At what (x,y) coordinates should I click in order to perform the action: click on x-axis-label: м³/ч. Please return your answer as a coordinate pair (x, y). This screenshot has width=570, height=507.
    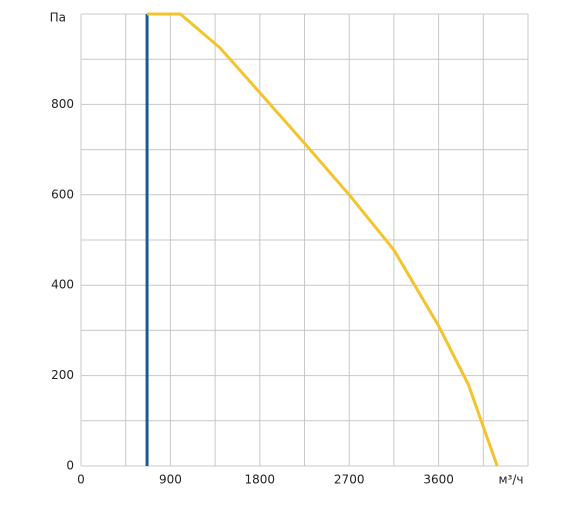
    Looking at the image, I should click on (511, 480).